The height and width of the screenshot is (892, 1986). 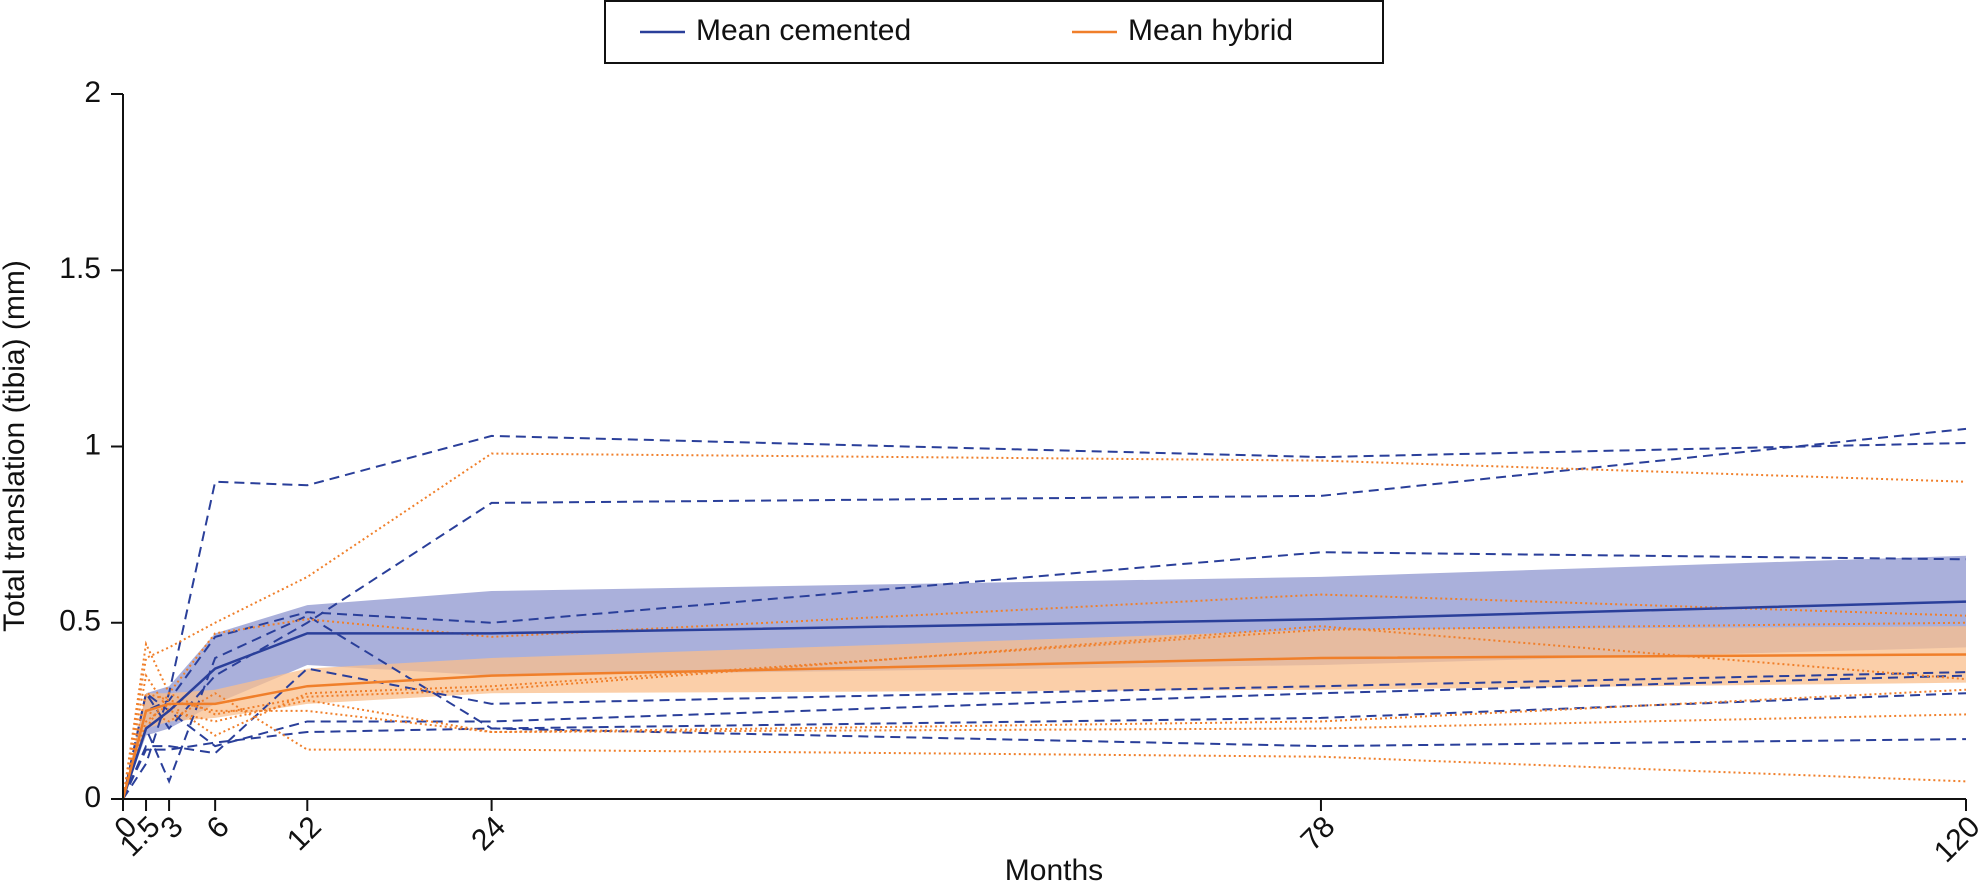 What do you see at coordinates (92, 92) in the screenshot?
I see `y-tick-label: 2` at bounding box center [92, 92].